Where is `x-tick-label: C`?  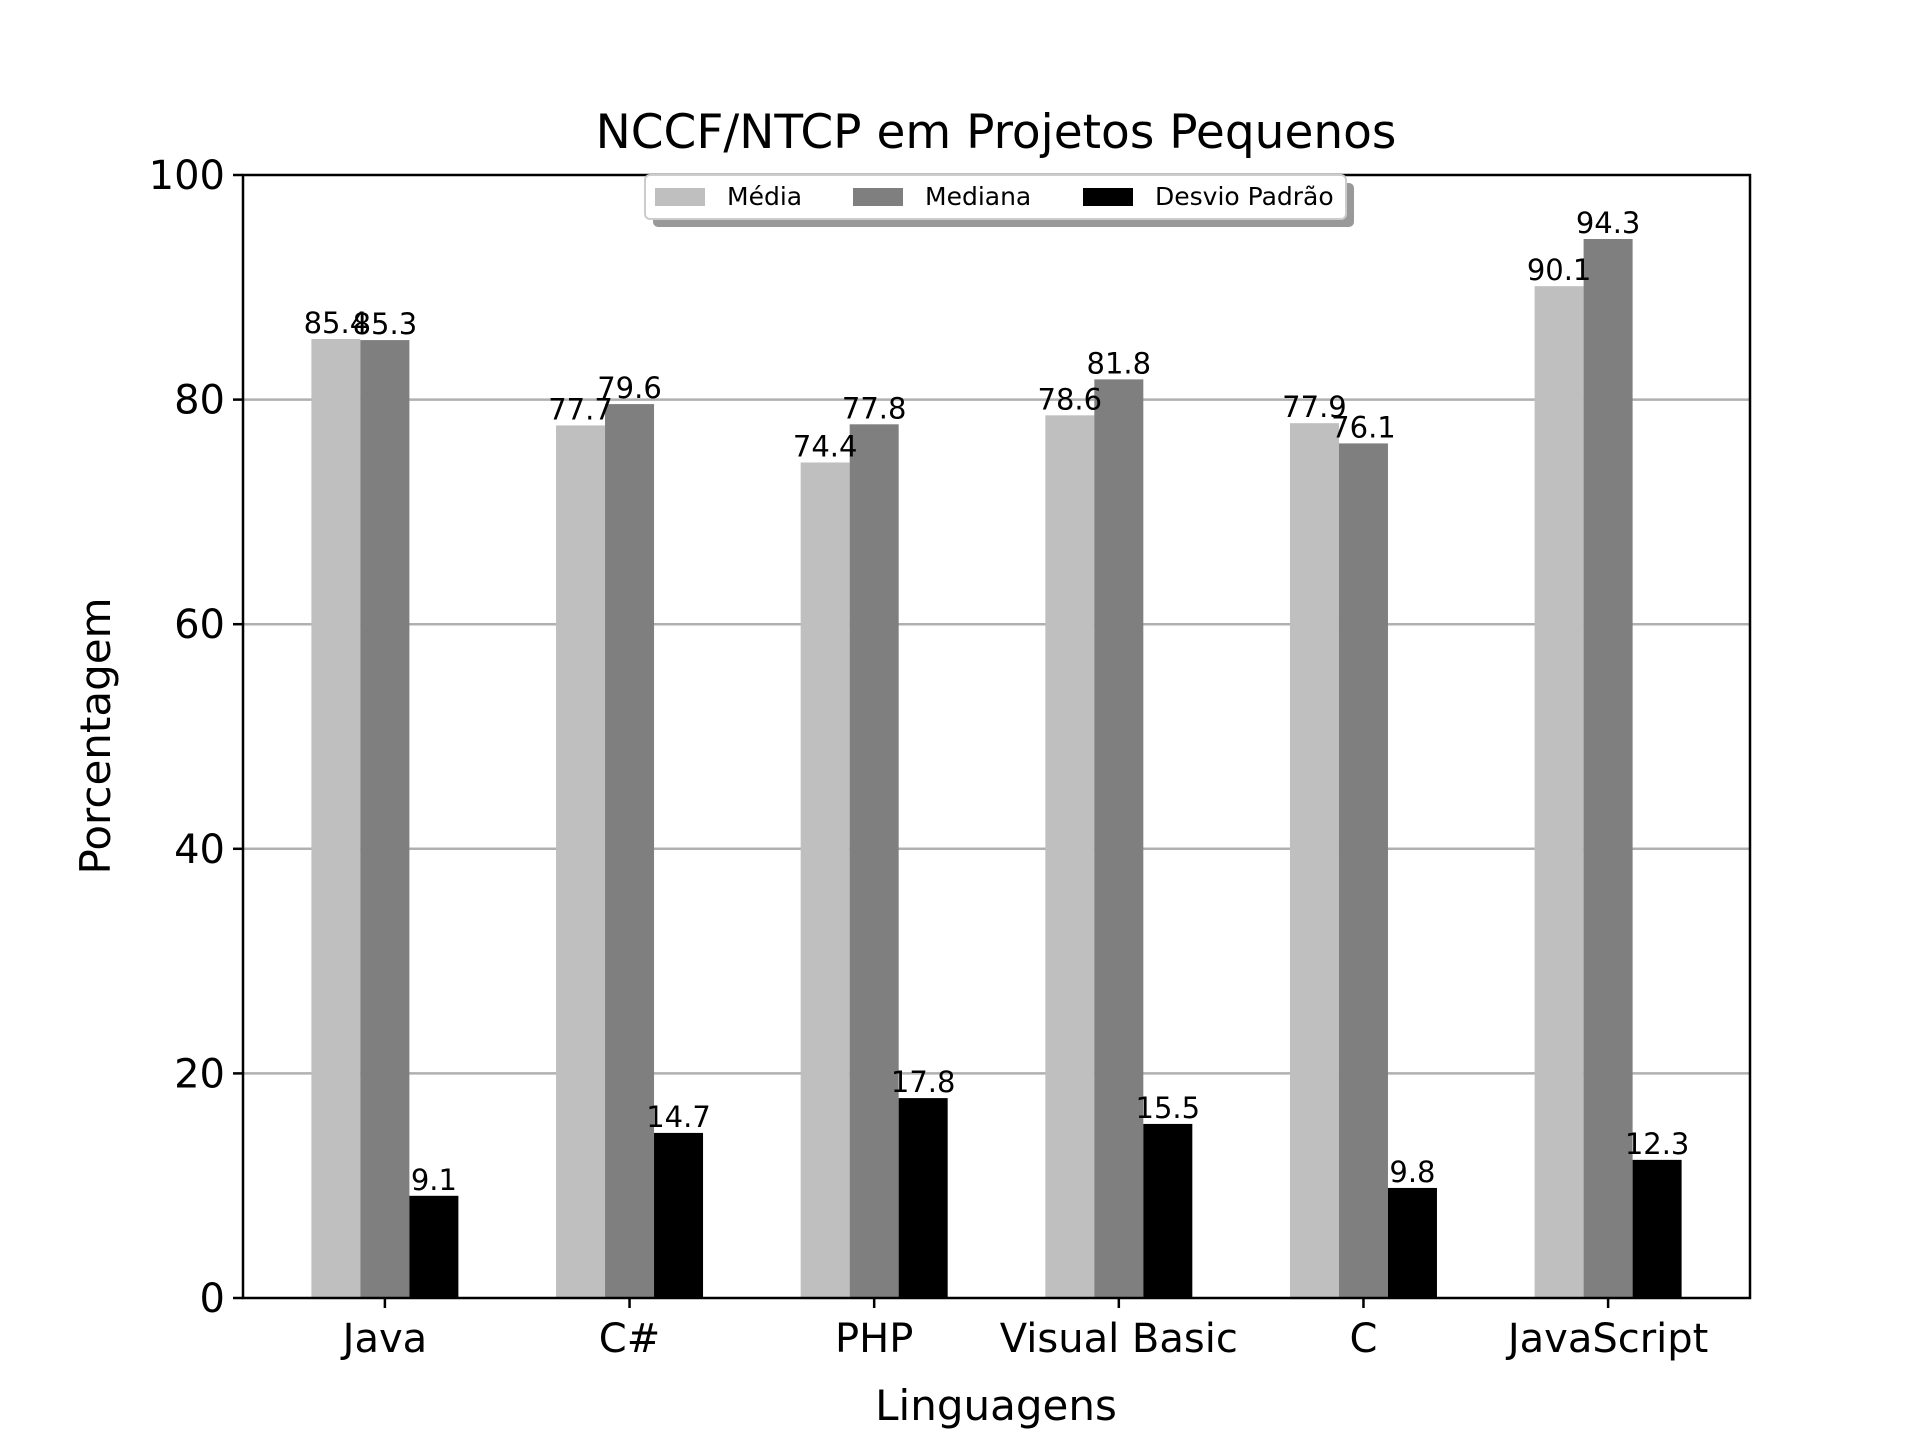
x-tick-label: C is located at coordinates (1363, 1339).